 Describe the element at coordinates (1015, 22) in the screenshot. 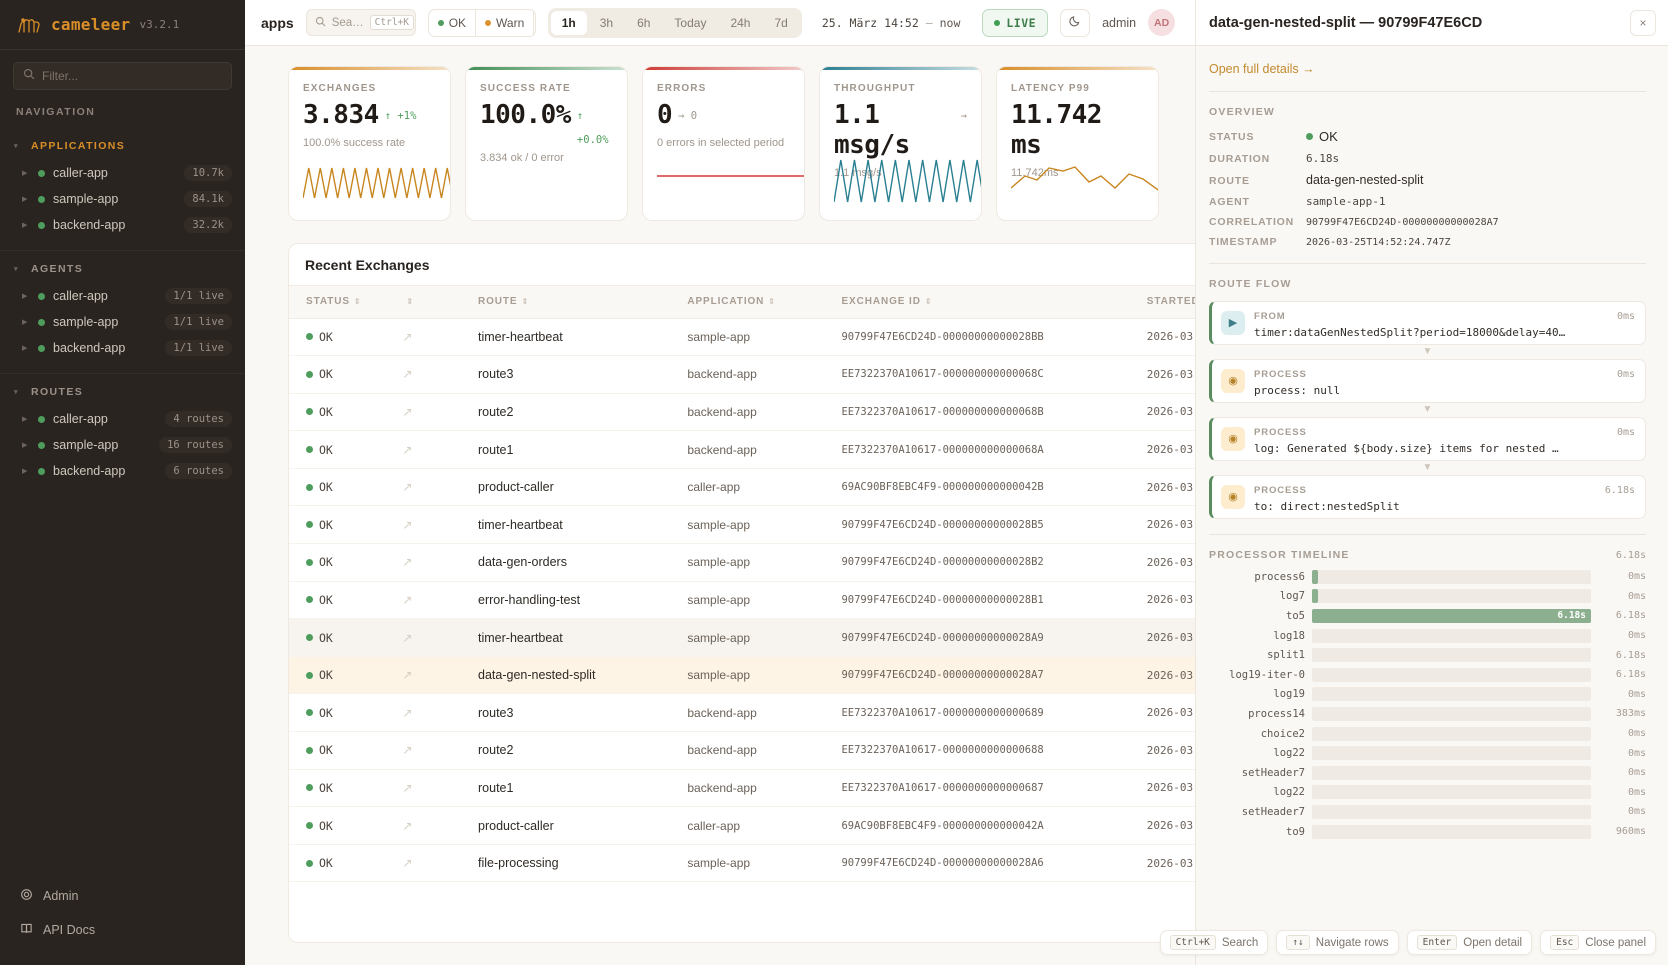

I see `live-toggle: LIVE` at that location.